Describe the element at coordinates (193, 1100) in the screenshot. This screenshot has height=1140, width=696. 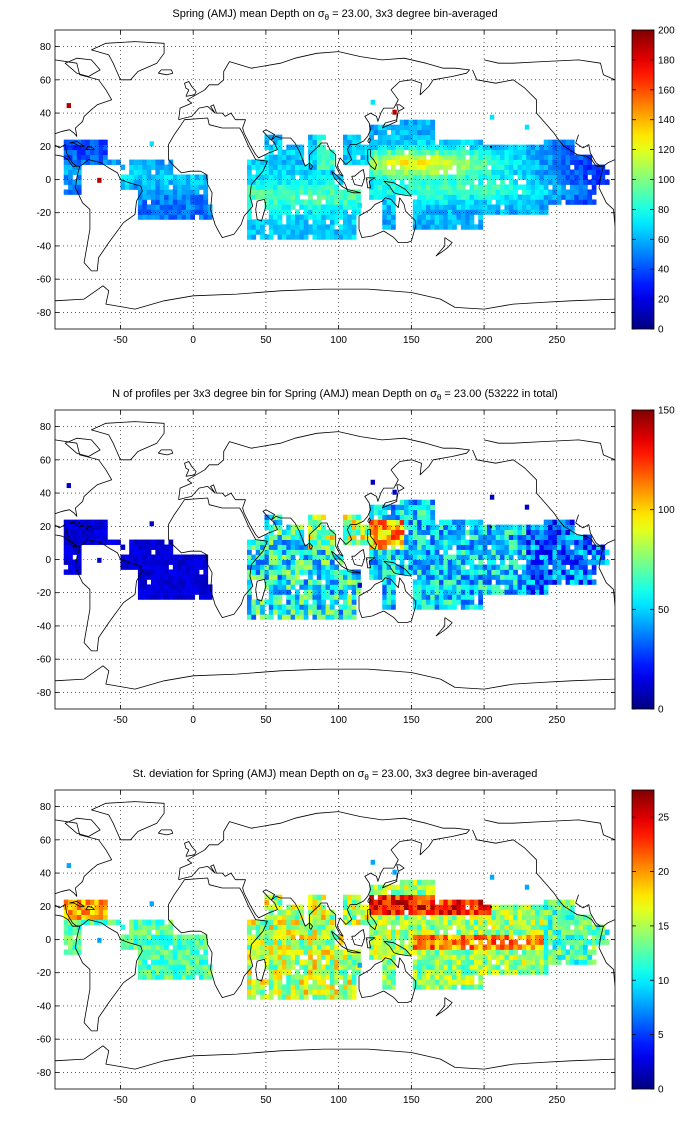
I see `x-tick-label: 0` at that location.